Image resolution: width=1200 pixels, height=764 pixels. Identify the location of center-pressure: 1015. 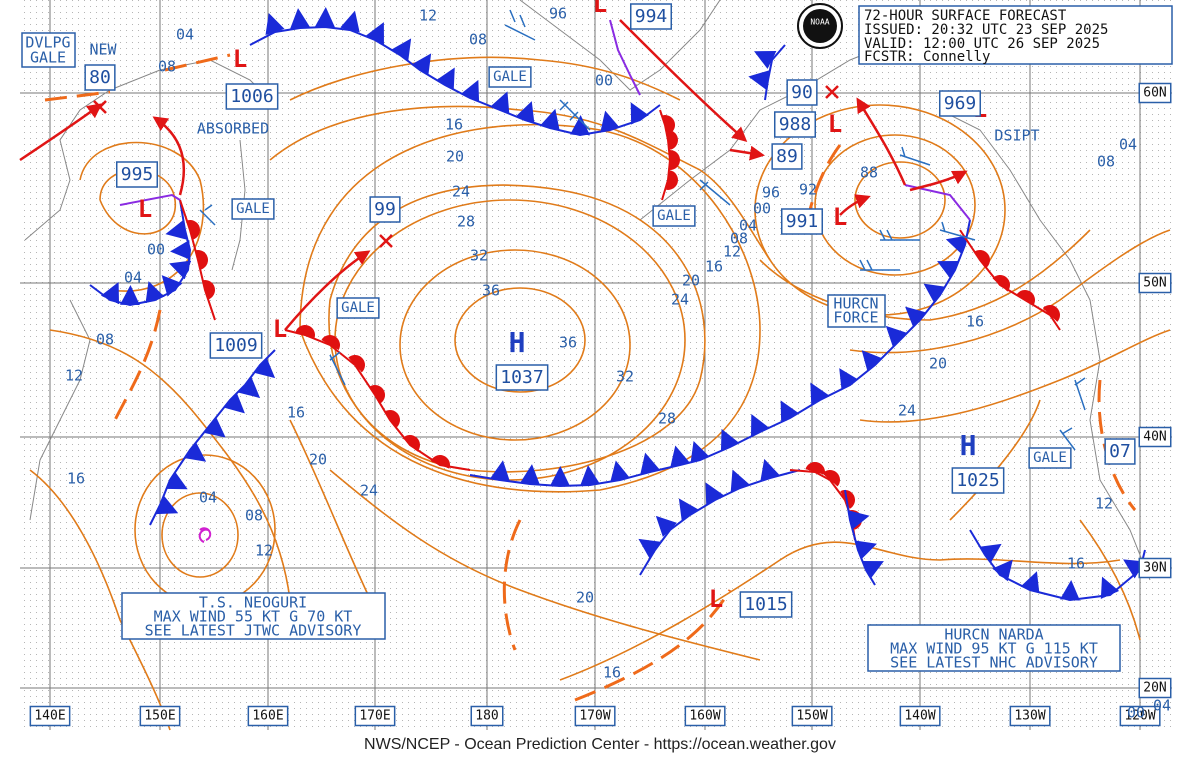
(765, 604).